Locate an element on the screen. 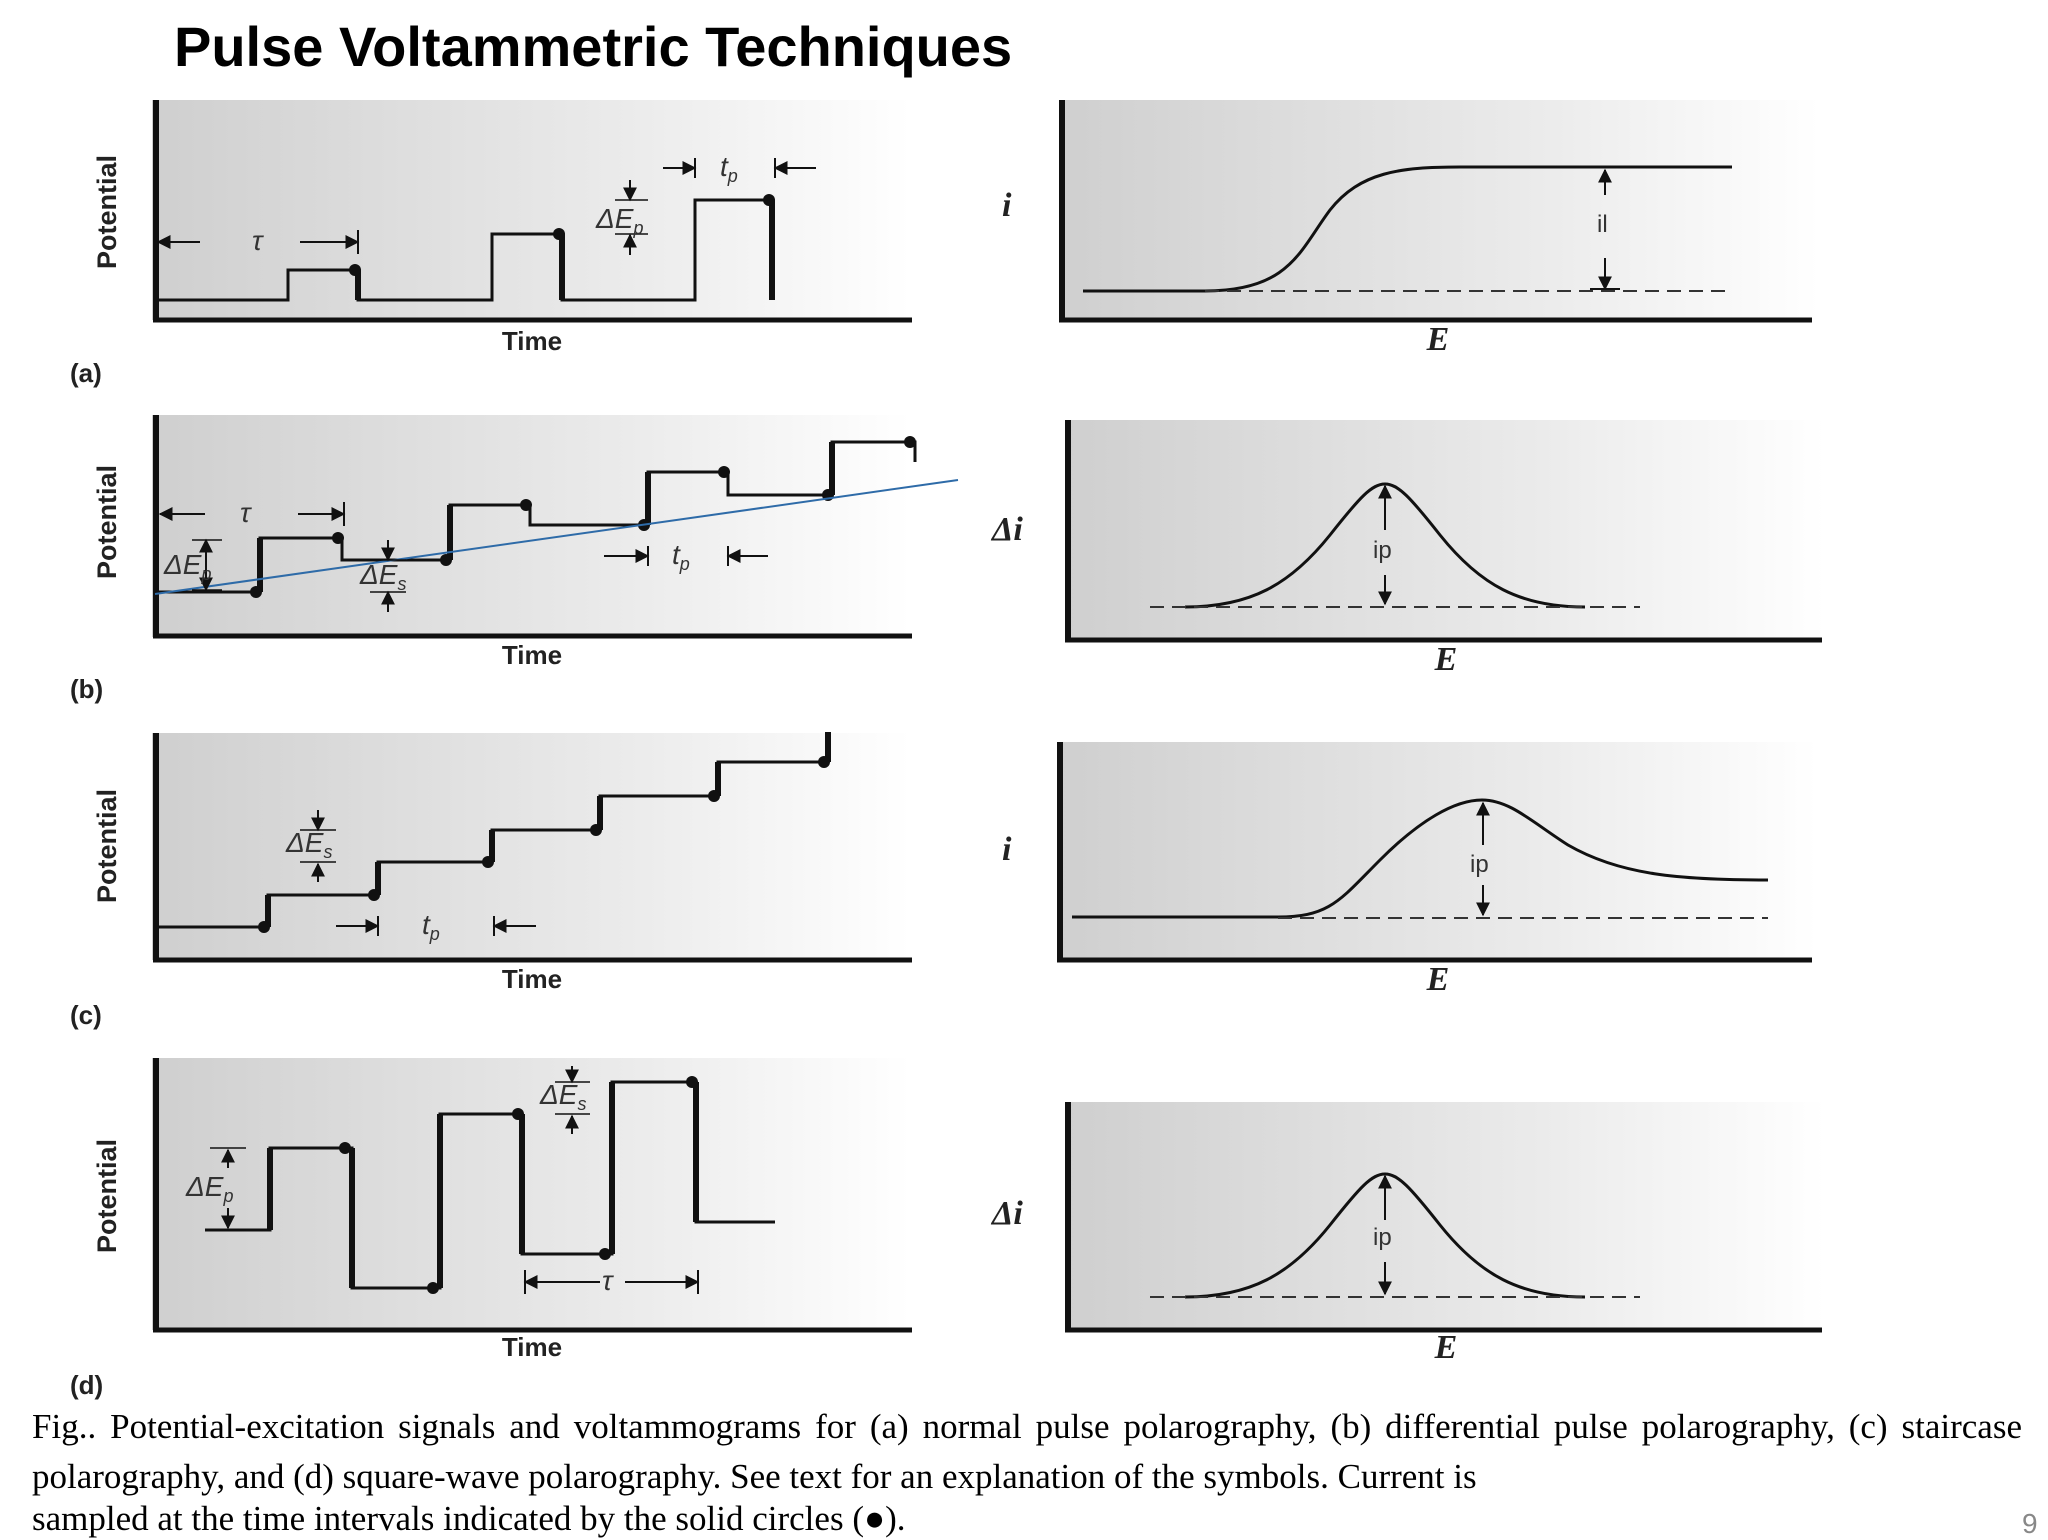  panel-b-excitation is located at coordinates (555, 527).